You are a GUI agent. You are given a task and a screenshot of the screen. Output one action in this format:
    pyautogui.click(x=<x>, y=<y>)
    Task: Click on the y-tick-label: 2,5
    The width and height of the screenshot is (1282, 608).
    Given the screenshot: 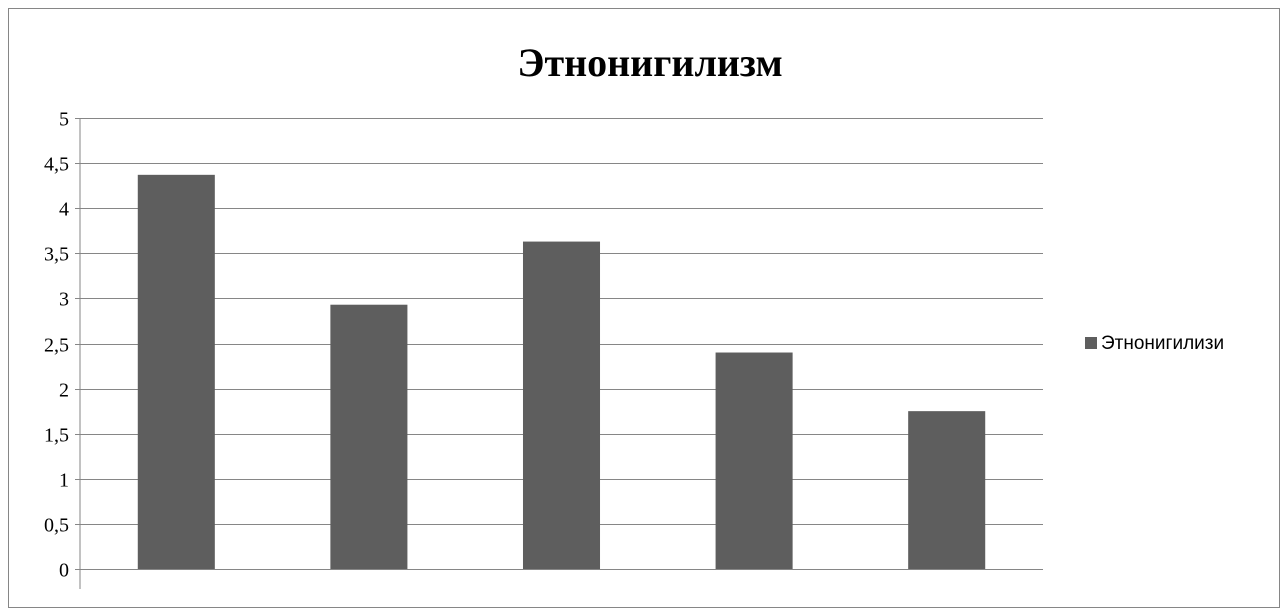 What is the action you would take?
    pyautogui.click(x=56, y=346)
    